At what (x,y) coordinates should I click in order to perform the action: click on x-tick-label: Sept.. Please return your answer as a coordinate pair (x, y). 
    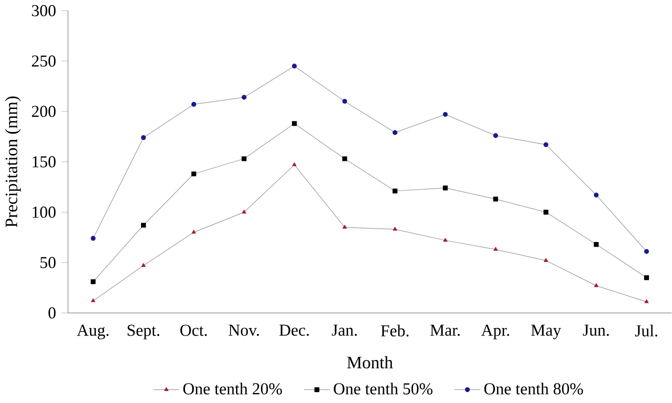
    Looking at the image, I should click on (144, 332).